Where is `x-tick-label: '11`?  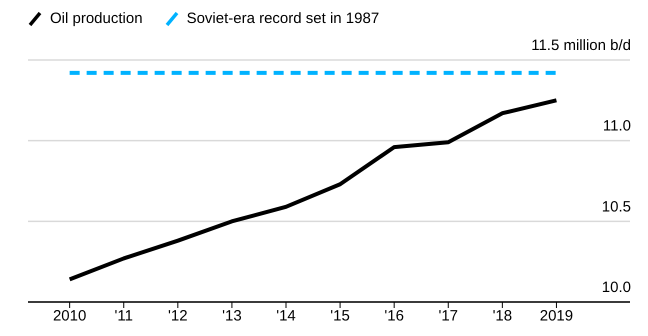 x-tick-label: '11 is located at coordinates (123, 316).